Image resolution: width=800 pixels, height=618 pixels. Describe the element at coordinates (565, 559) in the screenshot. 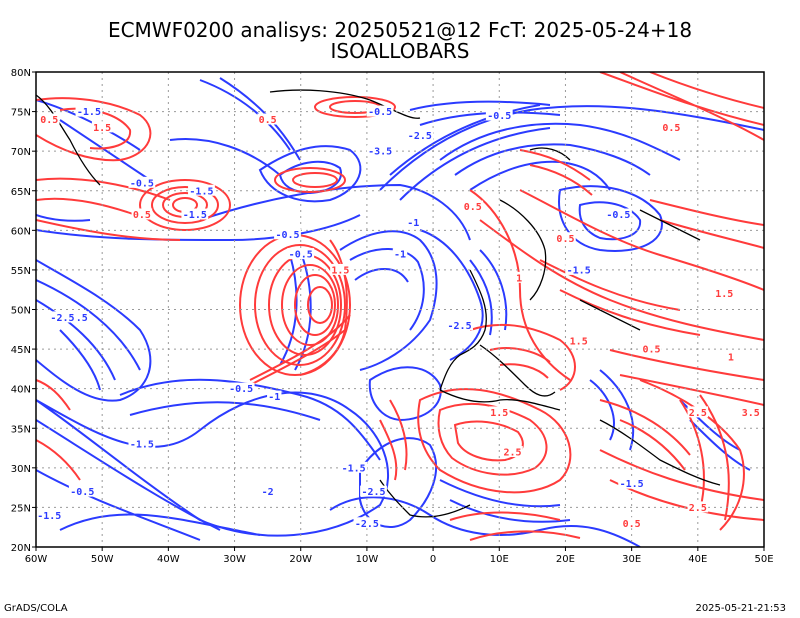

I see `longitude-tick-label: 20E` at that location.